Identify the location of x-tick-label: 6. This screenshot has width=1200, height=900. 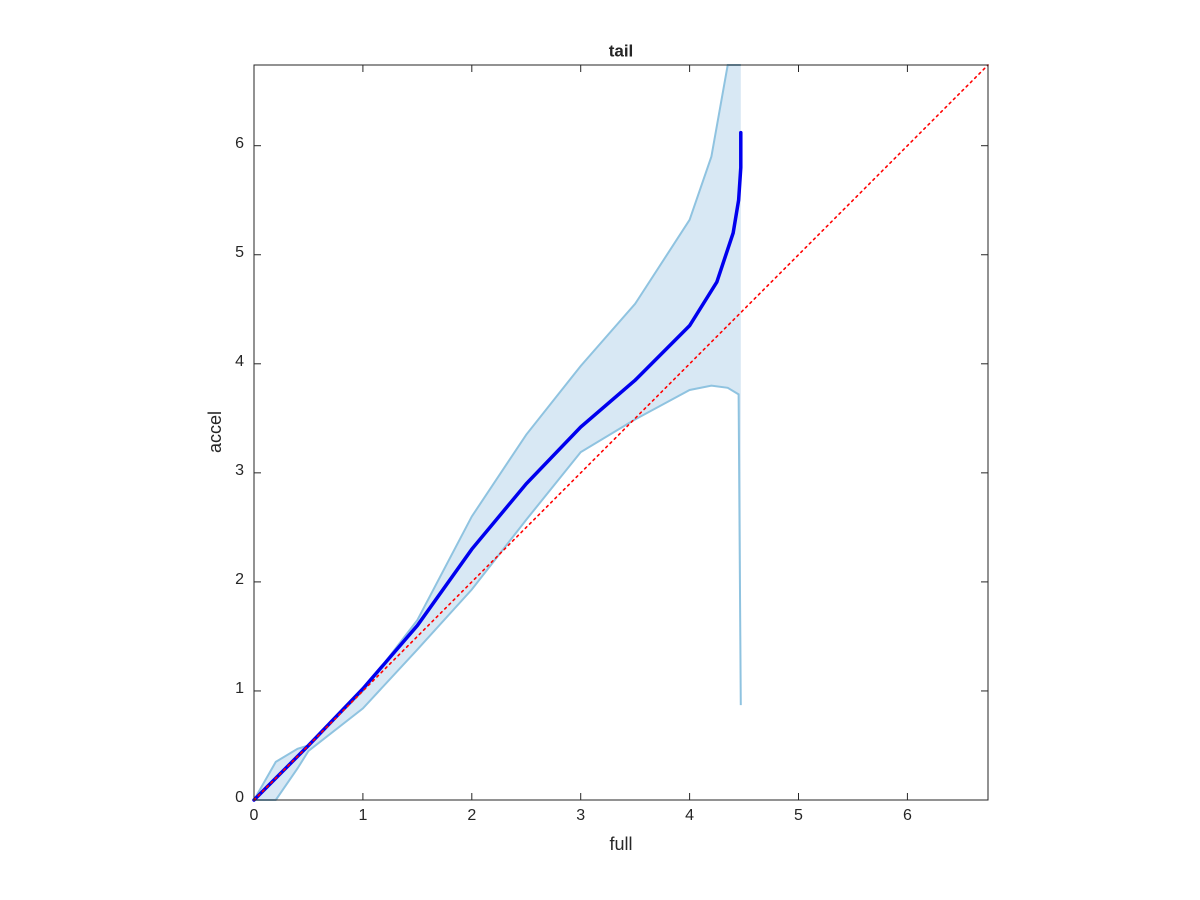
(907, 815).